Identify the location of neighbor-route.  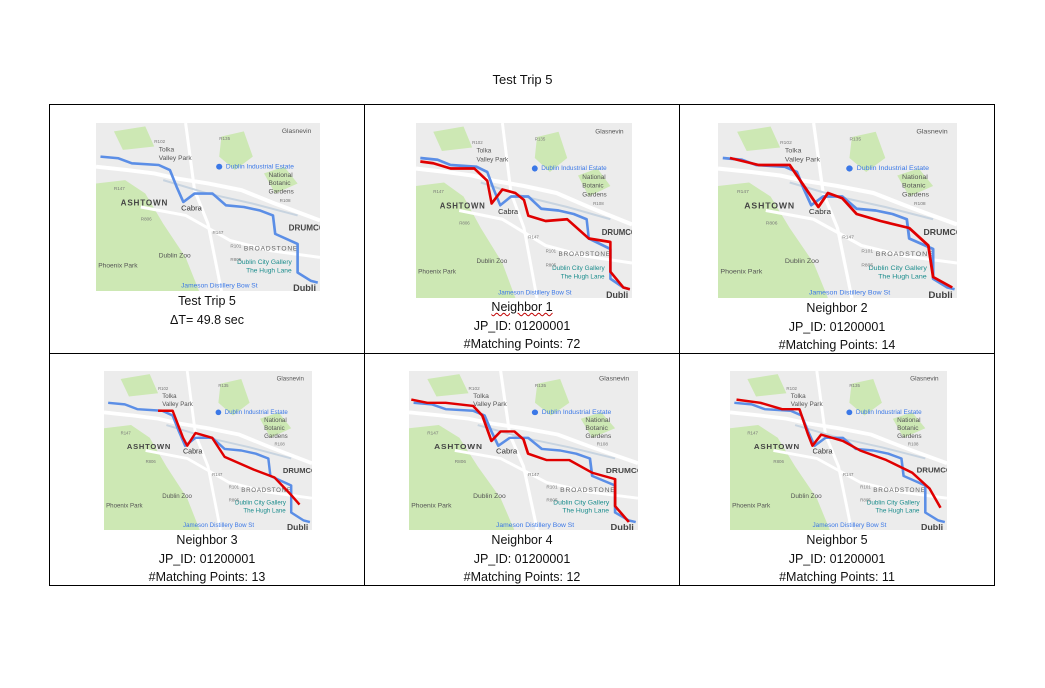
(839, 453).